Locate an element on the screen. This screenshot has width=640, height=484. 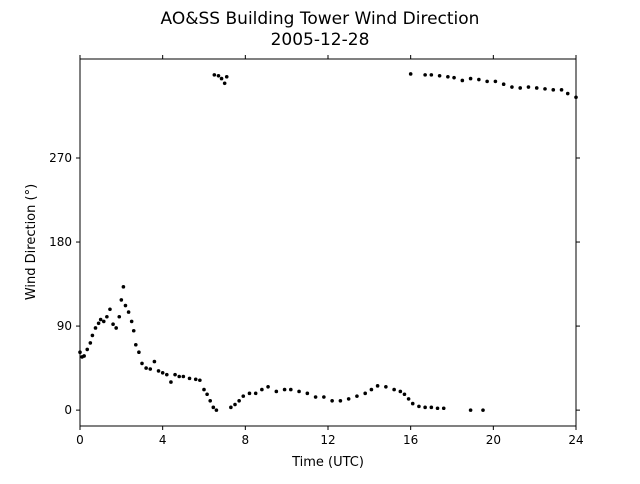
x-tick-label: 4 is located at coordinates (163, 440).